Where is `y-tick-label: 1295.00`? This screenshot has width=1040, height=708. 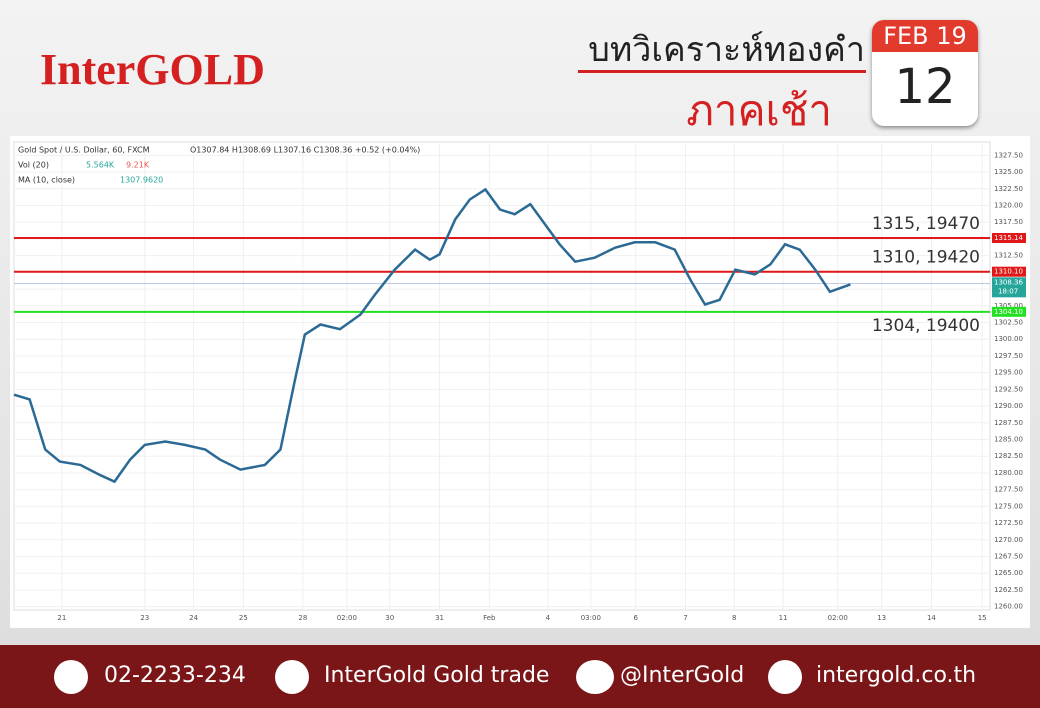 y-tick-label: 1295.00 is located at coordinates (1008, 373).